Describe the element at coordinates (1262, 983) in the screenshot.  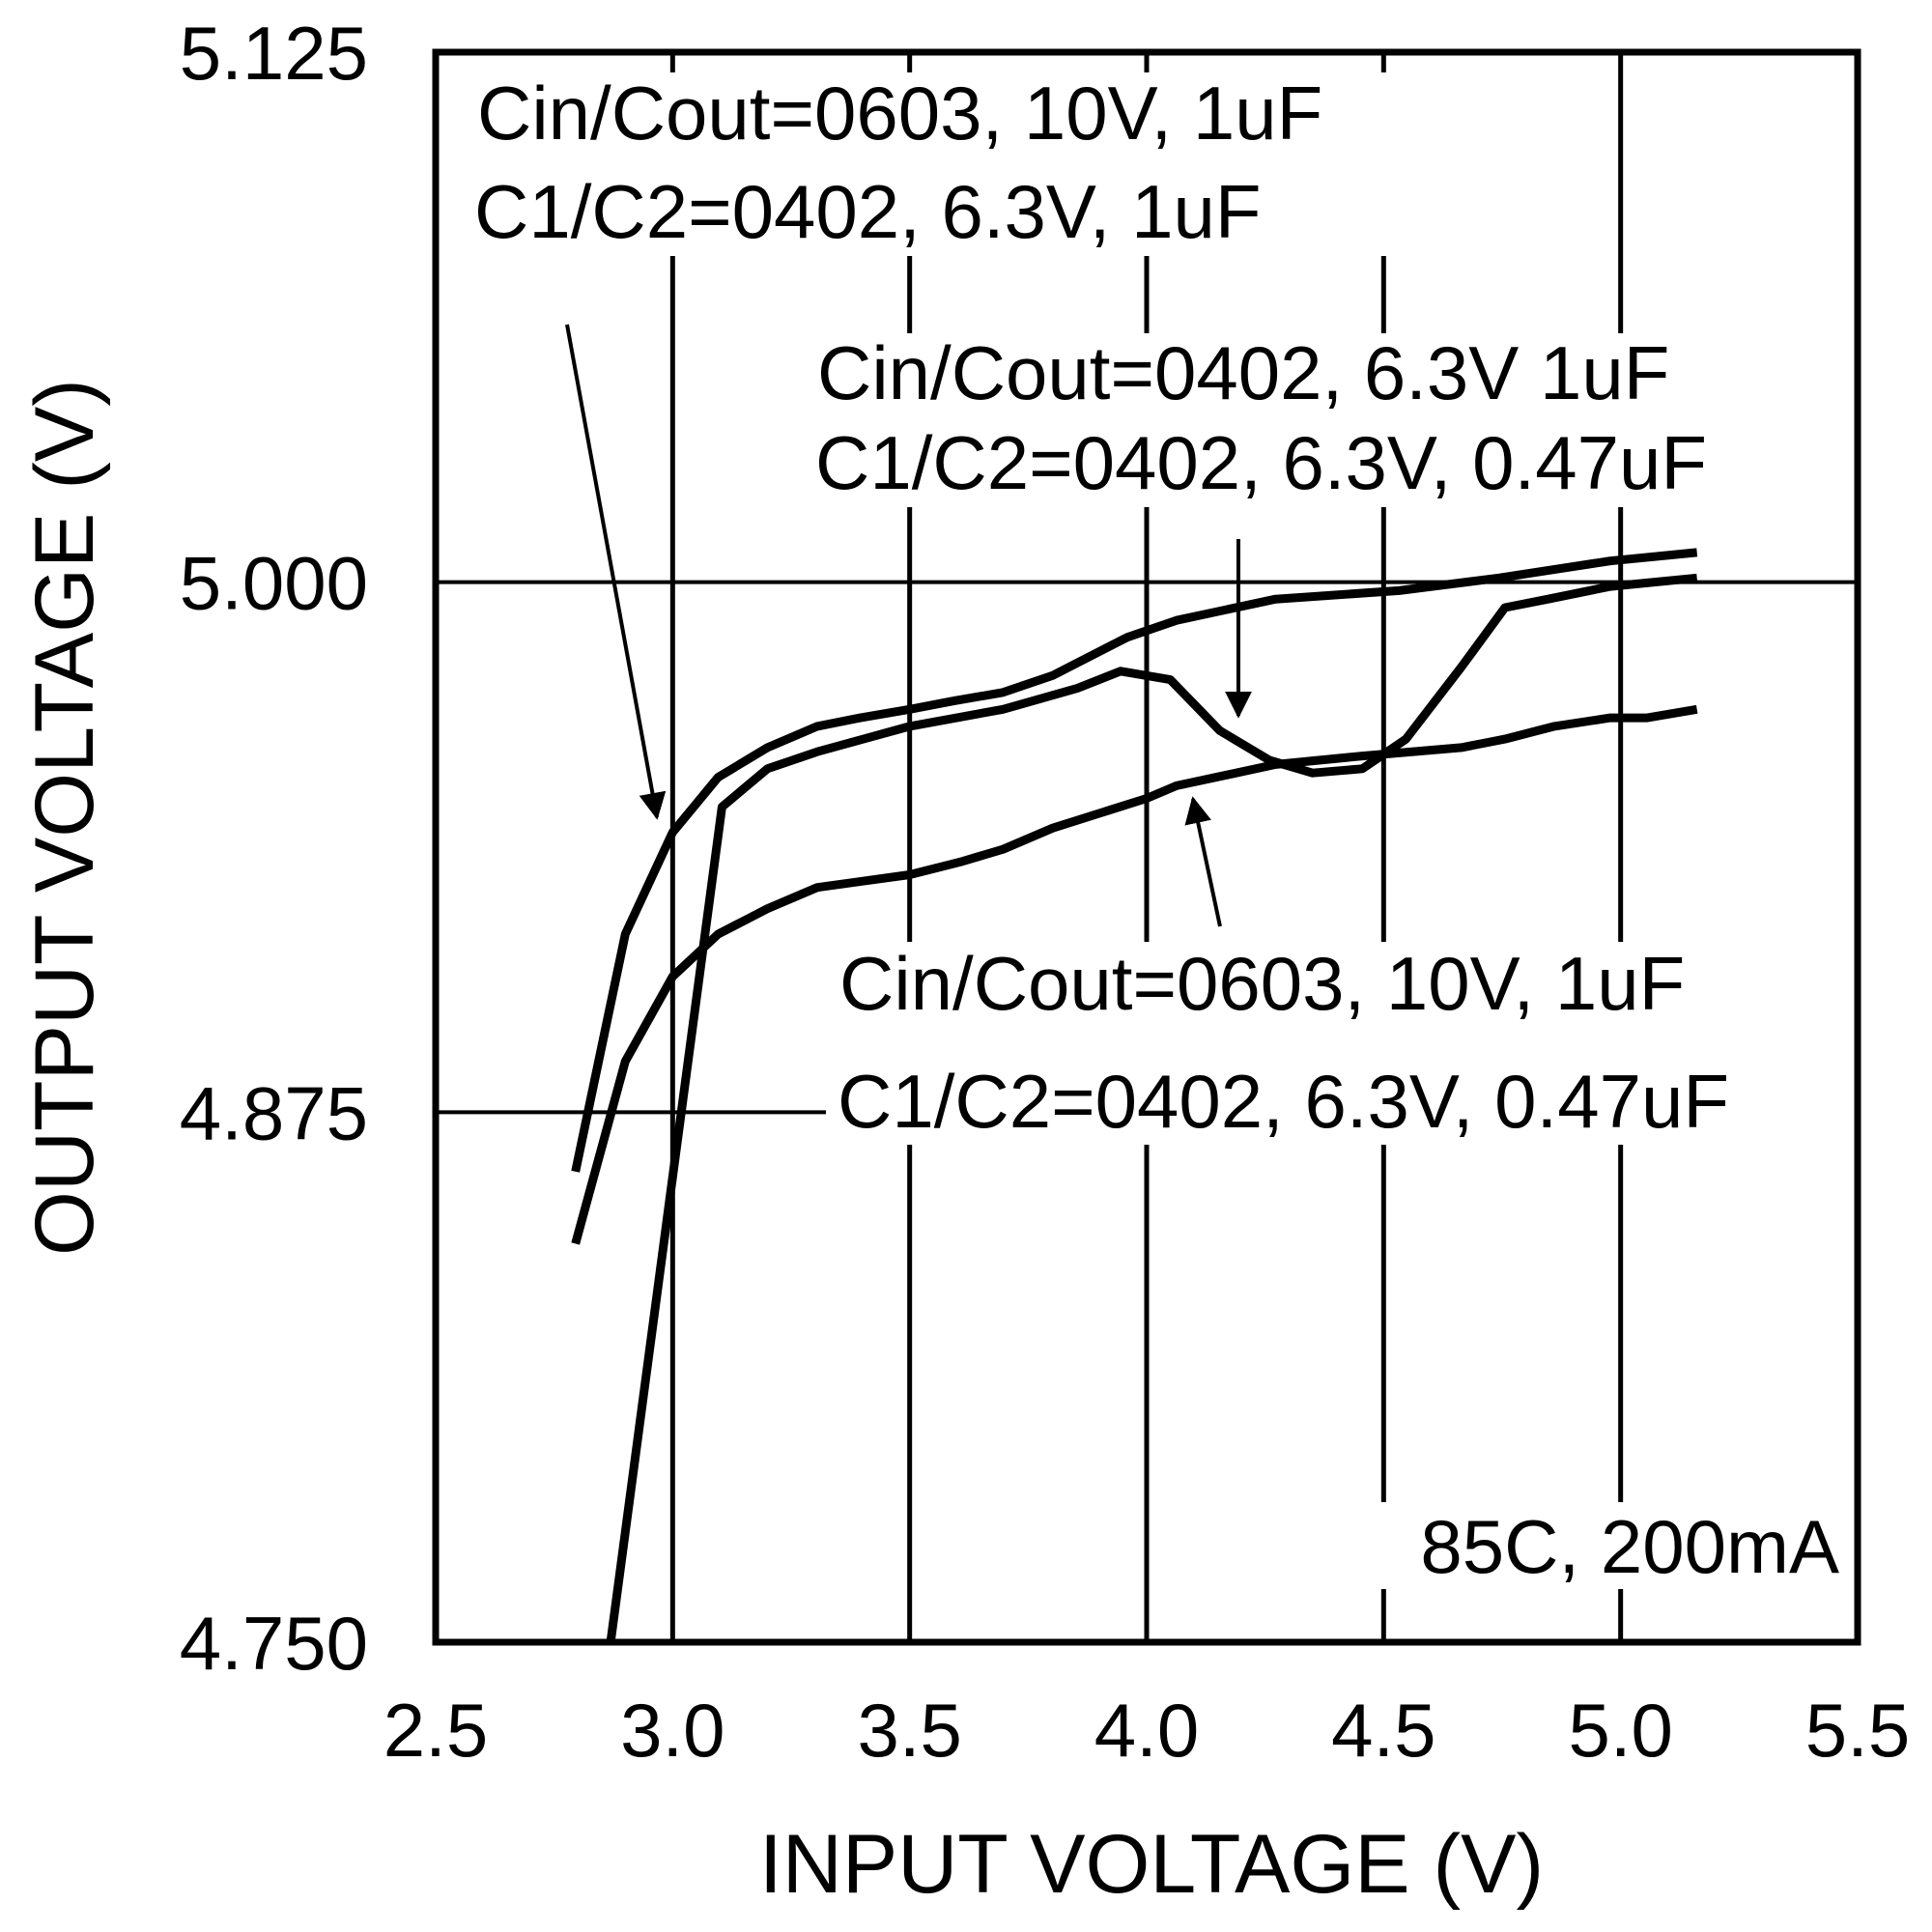
I see `annotation-series-3-line-1: Cin/Cout=0603, 10V, 1uF` at that location.